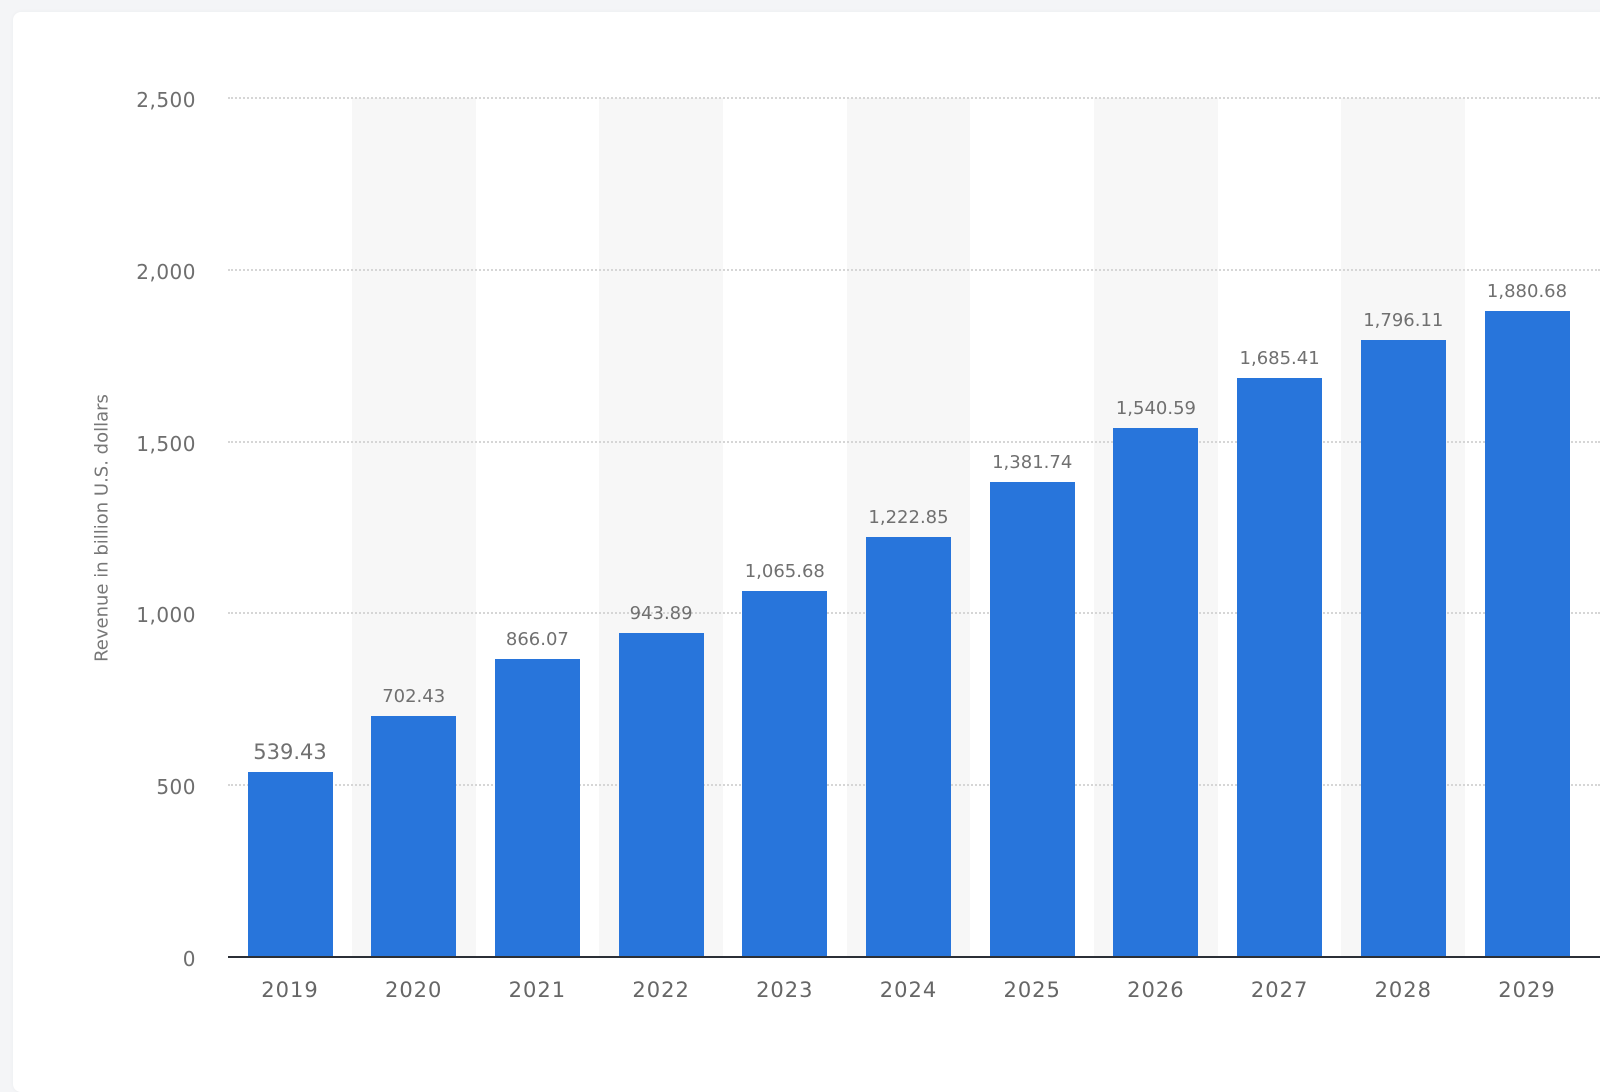 The image size is (1600, 1092). Describe the element at coordinates (1280, 667) in the screenshot. I see `bar-2027` at that location.